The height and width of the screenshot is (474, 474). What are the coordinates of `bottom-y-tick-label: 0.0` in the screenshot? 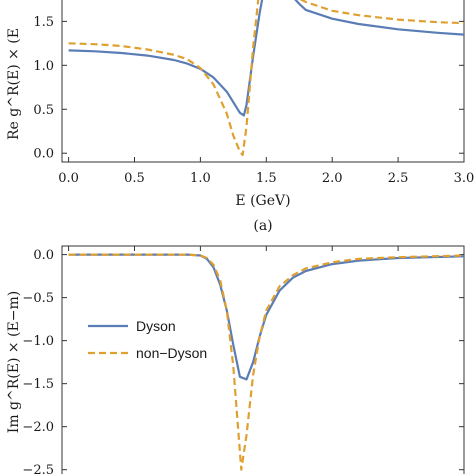 It's located at (43, 255).